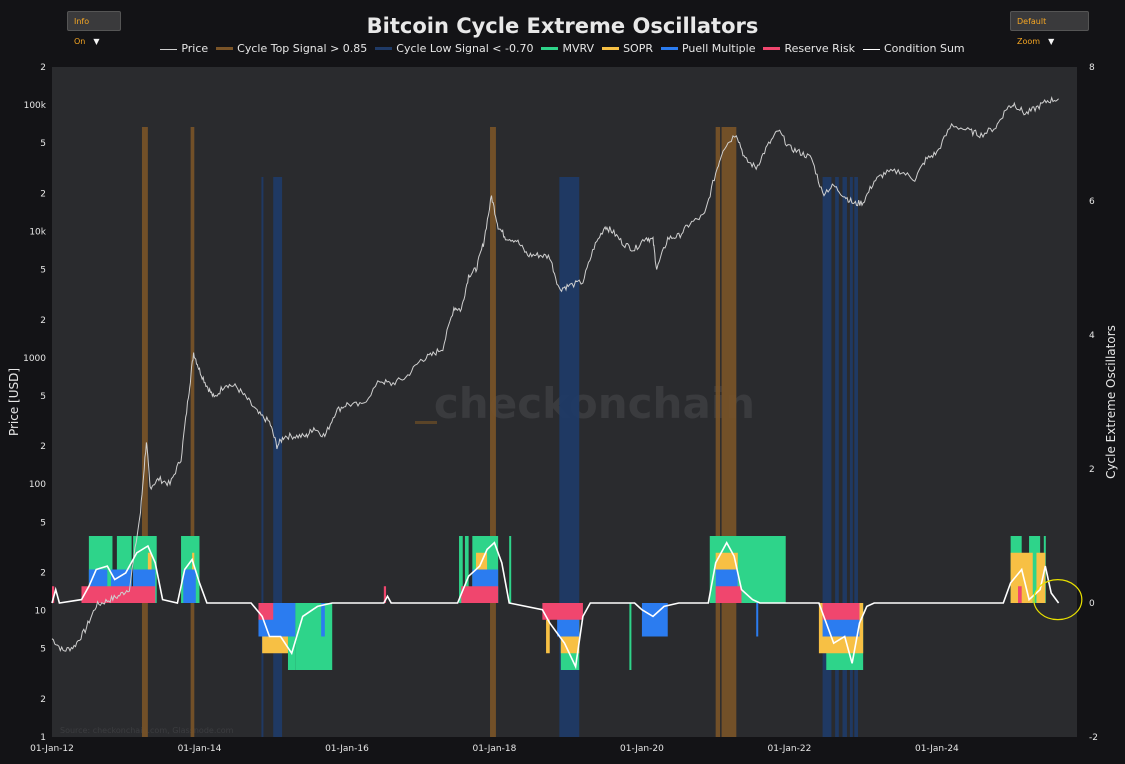 The image size is (1125, 764). I want to click on watermark: checkonchain, so click(594, 403).